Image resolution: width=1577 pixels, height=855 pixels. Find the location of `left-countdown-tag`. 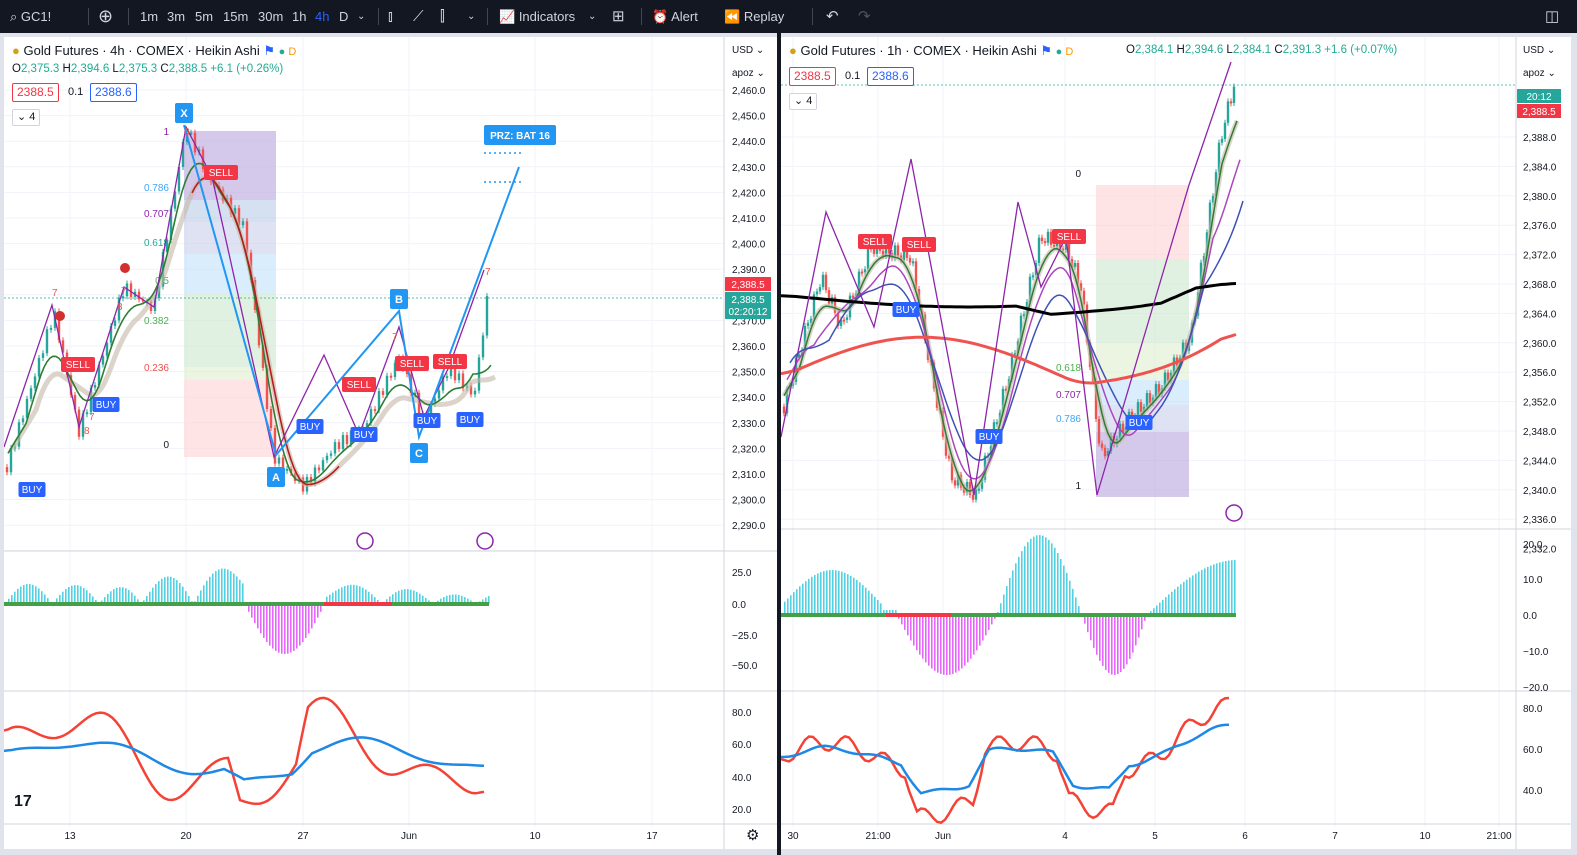

left-countdown-tag is located at coordinates (748, 305).